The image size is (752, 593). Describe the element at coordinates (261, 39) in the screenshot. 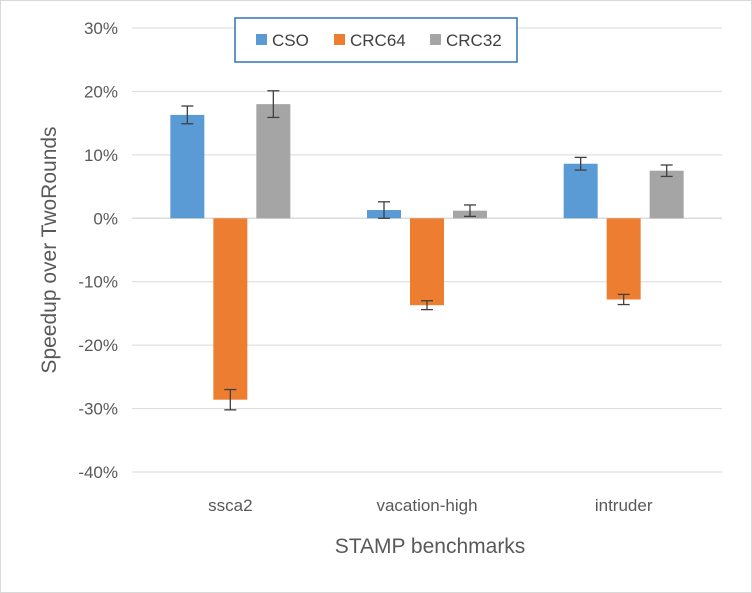

I see `legend-swatch-cso` at that location.